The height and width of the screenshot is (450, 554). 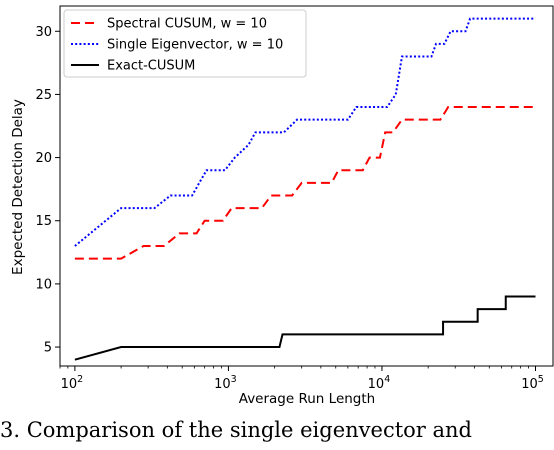 What do you see at coordinates (48, 348) in the screenshot?
I see `y-tick-label: 5` at bounding box center [48, 348].